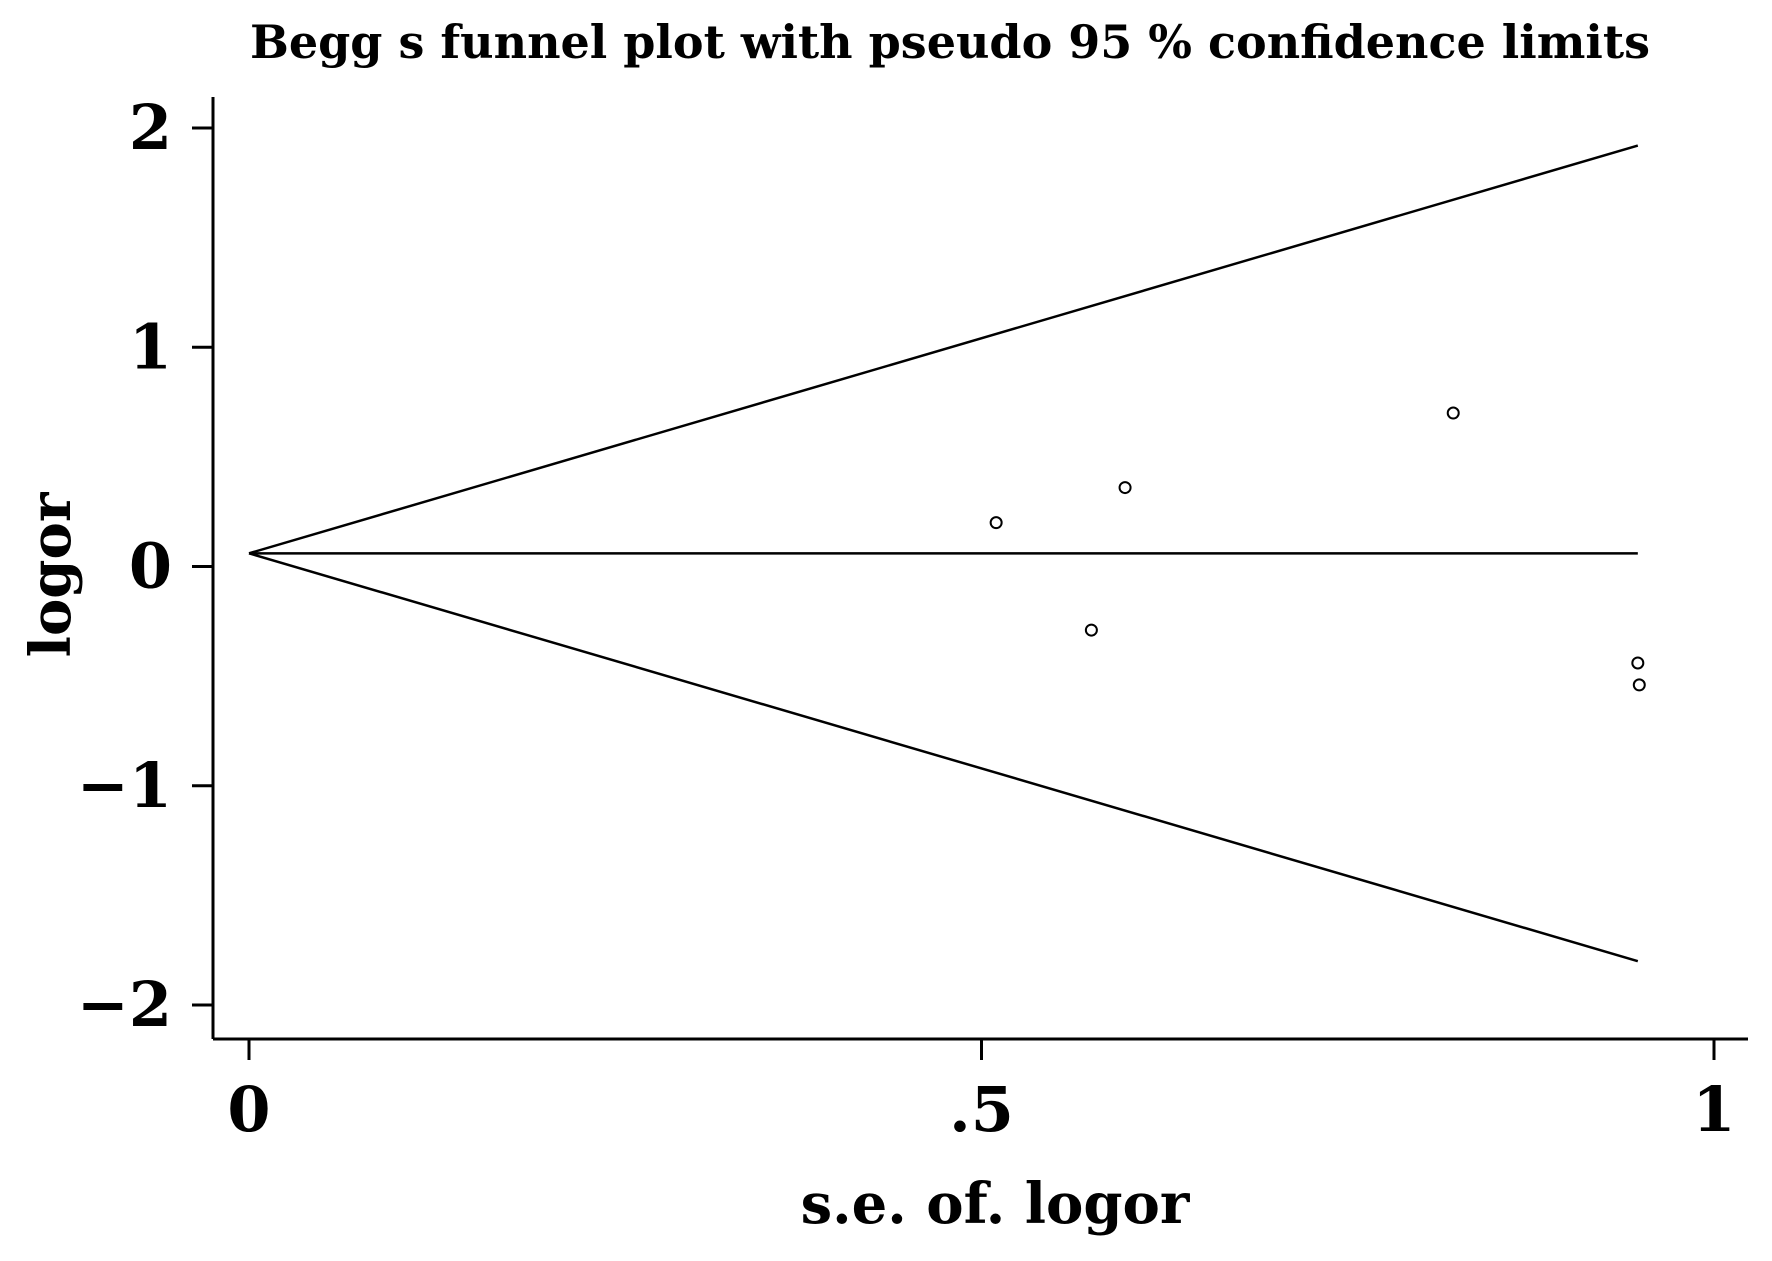  Describe the element at coordinates (248, 1109) in the screenshot. I see `x-tick-label: 0` at that location.